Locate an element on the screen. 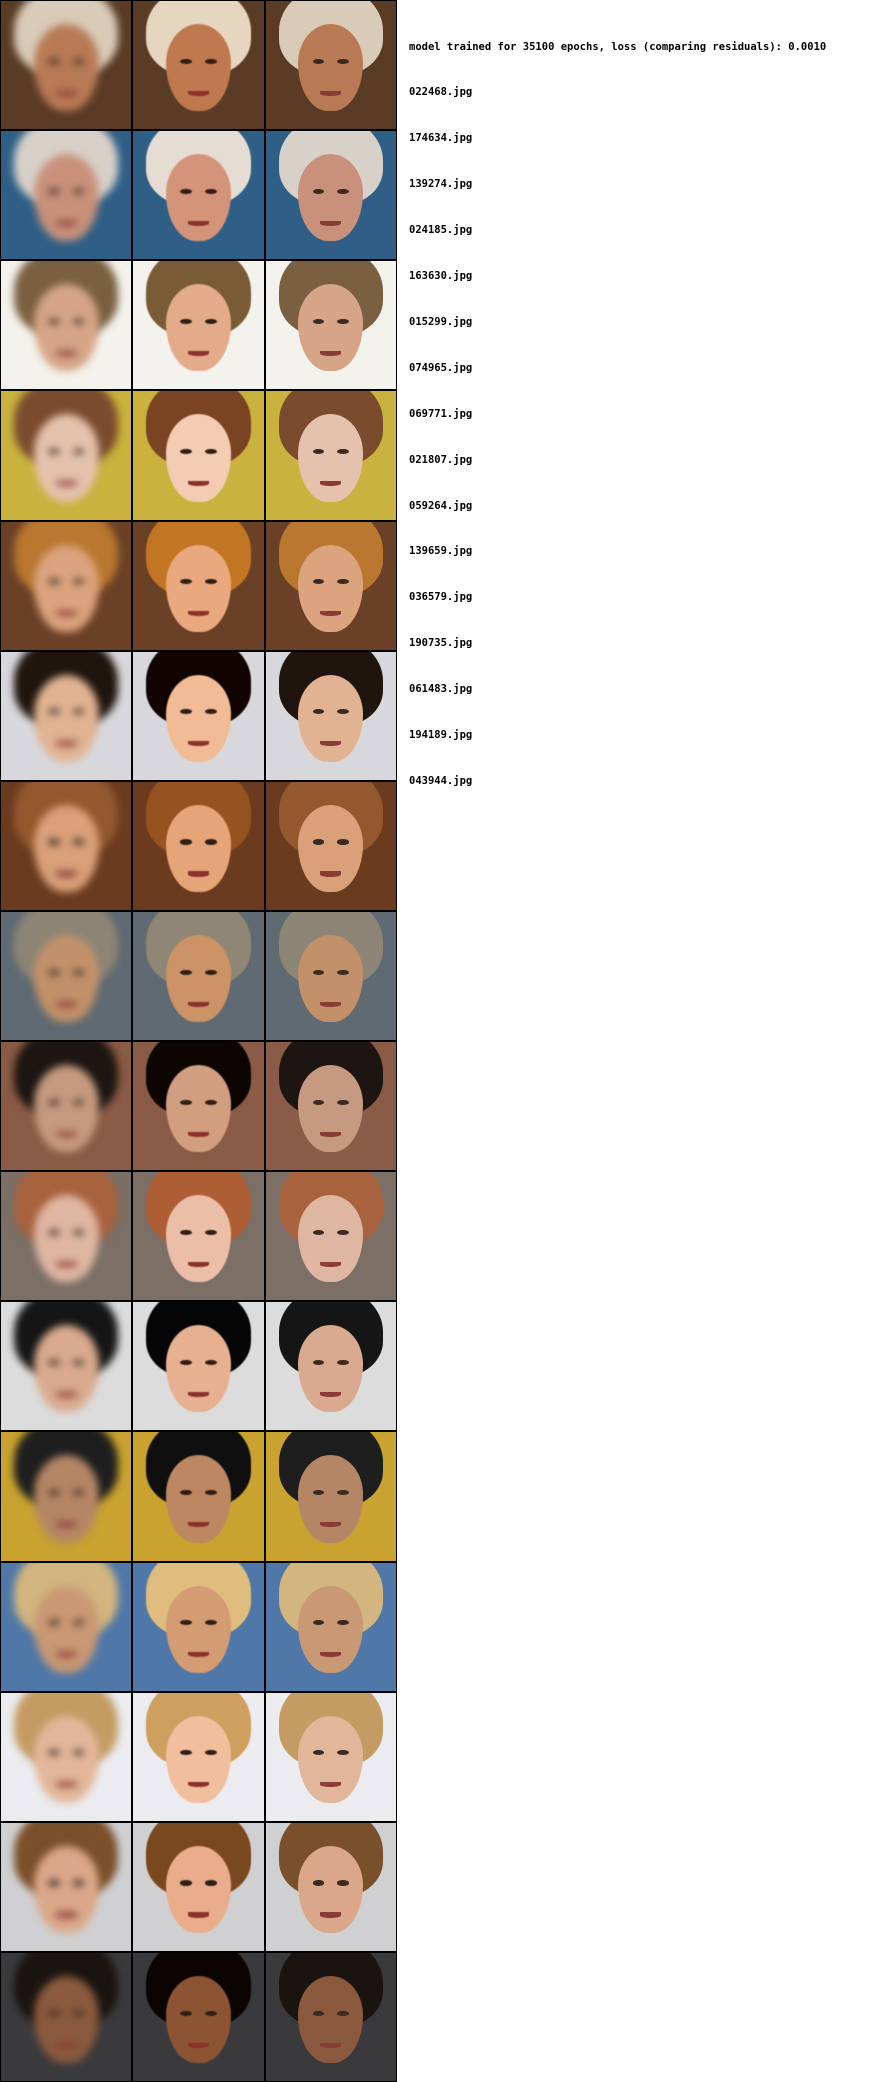  log-filename: 015299.jpg is located at coordinates (441, 321).